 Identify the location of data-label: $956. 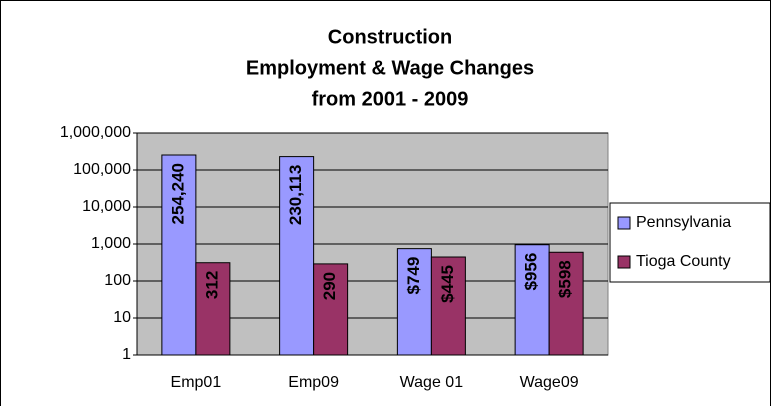
(531, 272).